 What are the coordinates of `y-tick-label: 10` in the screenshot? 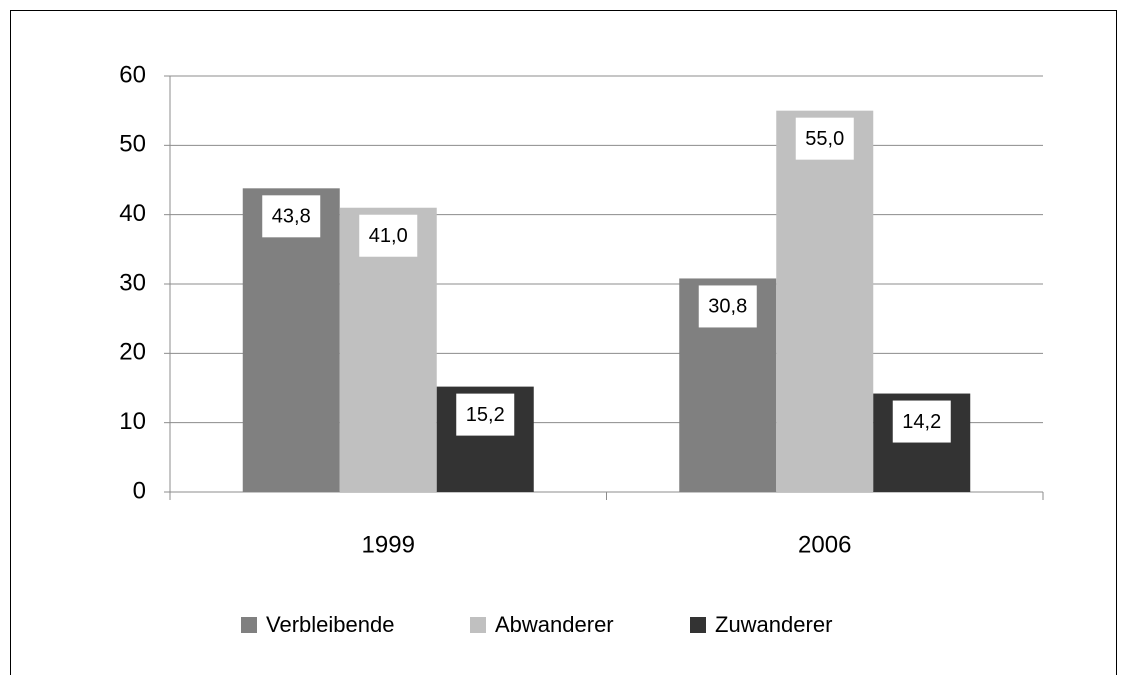 It's located at (132, 421).